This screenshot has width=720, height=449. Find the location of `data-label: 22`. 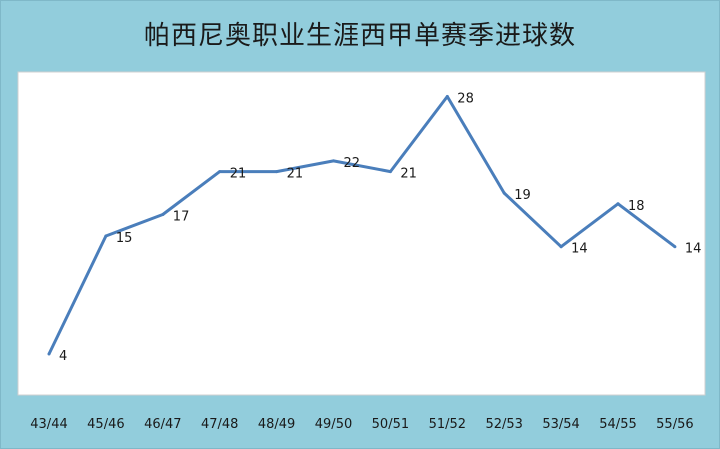

data-label: 22 is located at coordinates (352, 163).